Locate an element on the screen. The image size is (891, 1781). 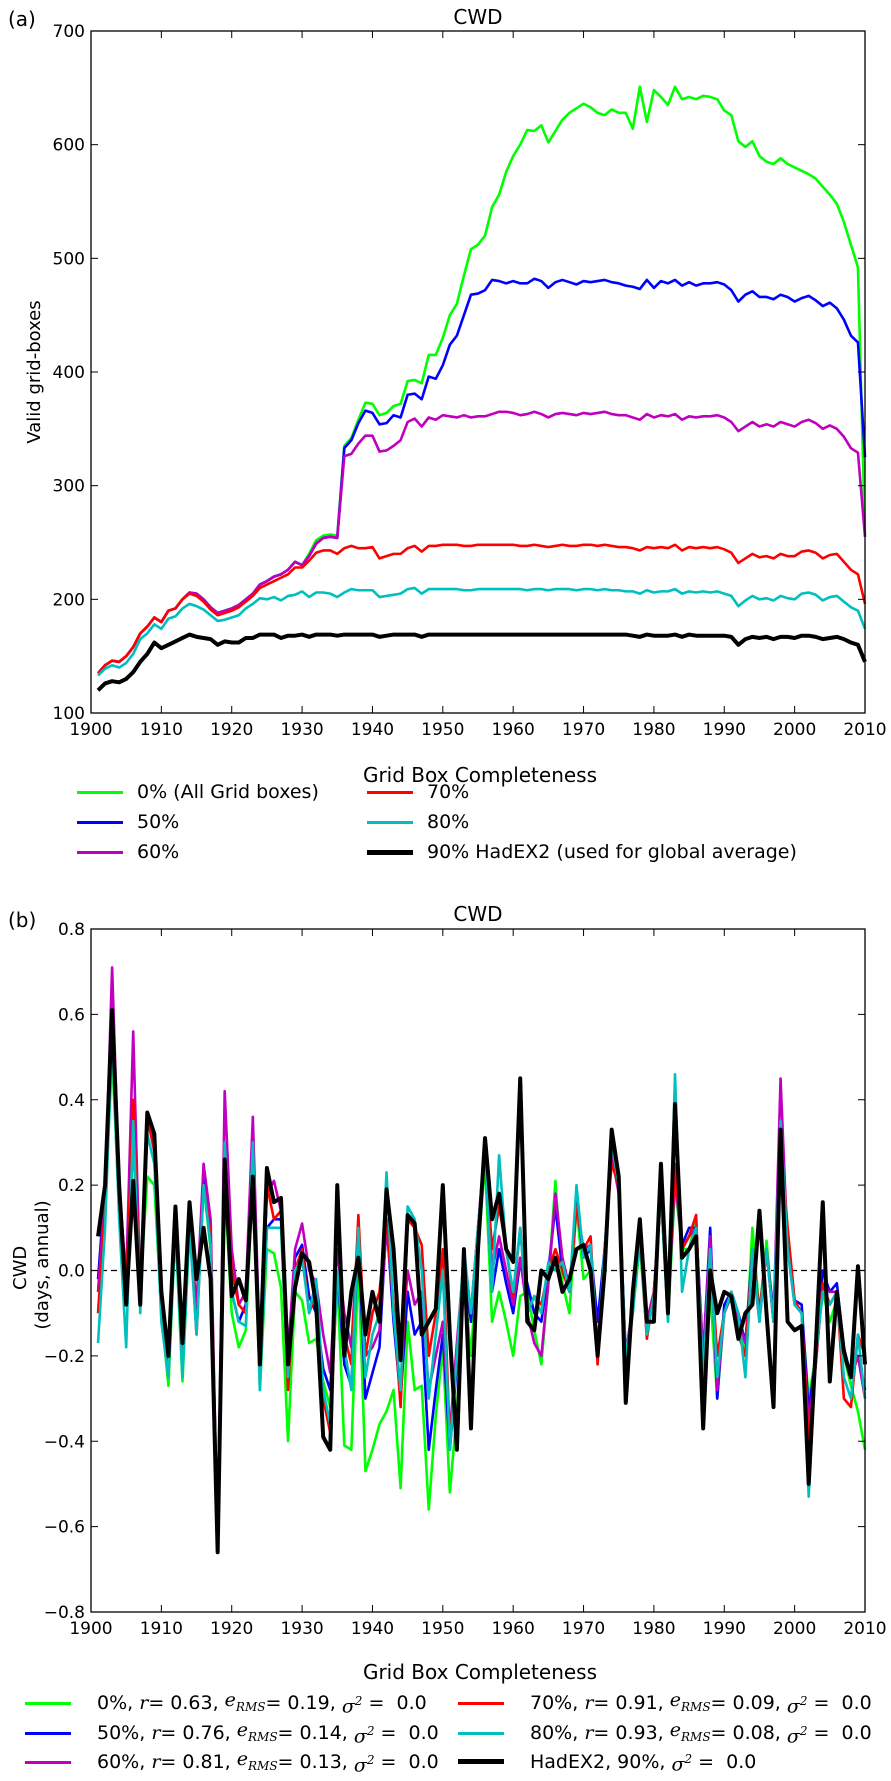
legend-a-item: 60% is located at coordinates (128, 852).